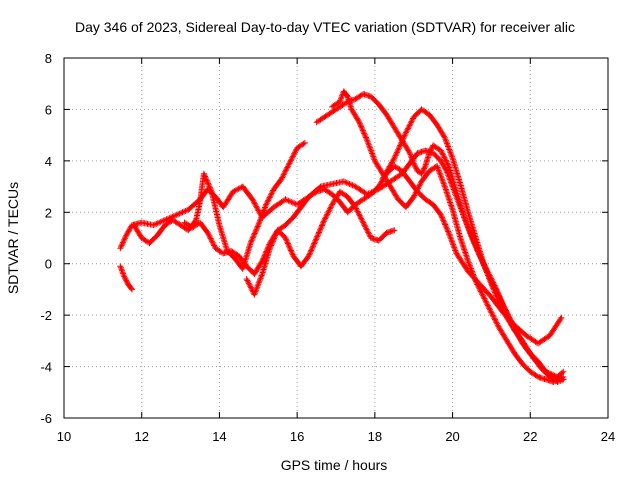 The height and width of the screenshot is (480, 640). What do you see at coordinates (48, 109) in the screenshot?
I see `y-tick-label: 6` at bounding box center [48, 109].